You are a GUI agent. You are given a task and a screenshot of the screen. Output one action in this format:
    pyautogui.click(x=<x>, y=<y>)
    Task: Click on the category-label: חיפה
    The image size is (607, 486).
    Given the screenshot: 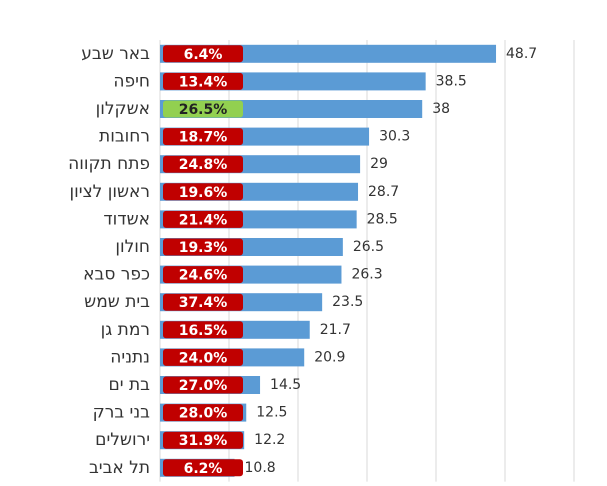 What is the action you would take?
    pyautogui.click(x=131, y=81)
    